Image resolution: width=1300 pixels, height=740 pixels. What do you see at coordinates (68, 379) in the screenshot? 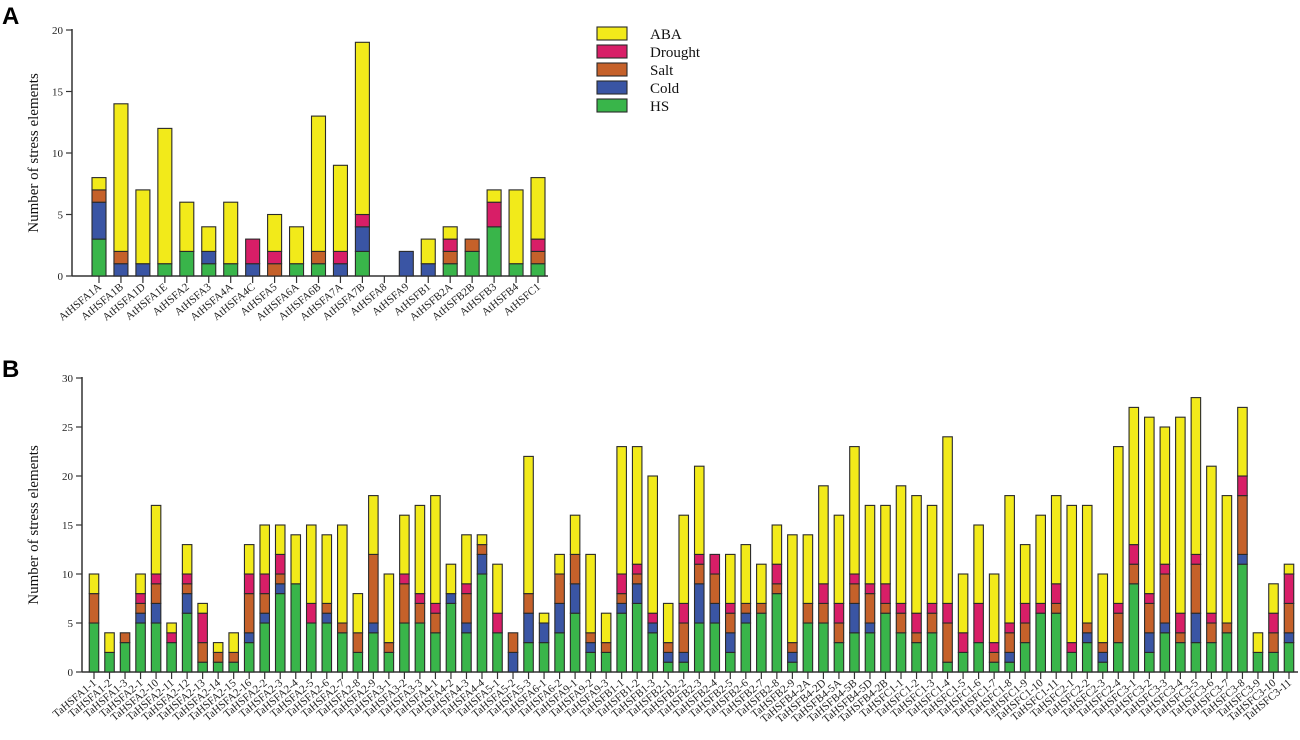
I see `y-tick-label: 30` at bounding box center [68, 379].